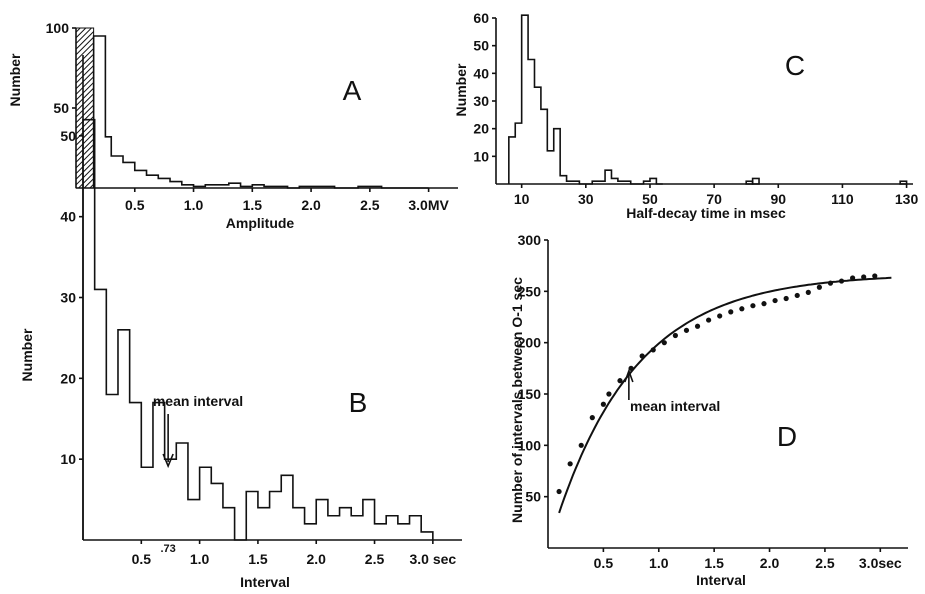 The image size is (925, 594). I want to click on y-tick-label: 150, so click(530, 394).